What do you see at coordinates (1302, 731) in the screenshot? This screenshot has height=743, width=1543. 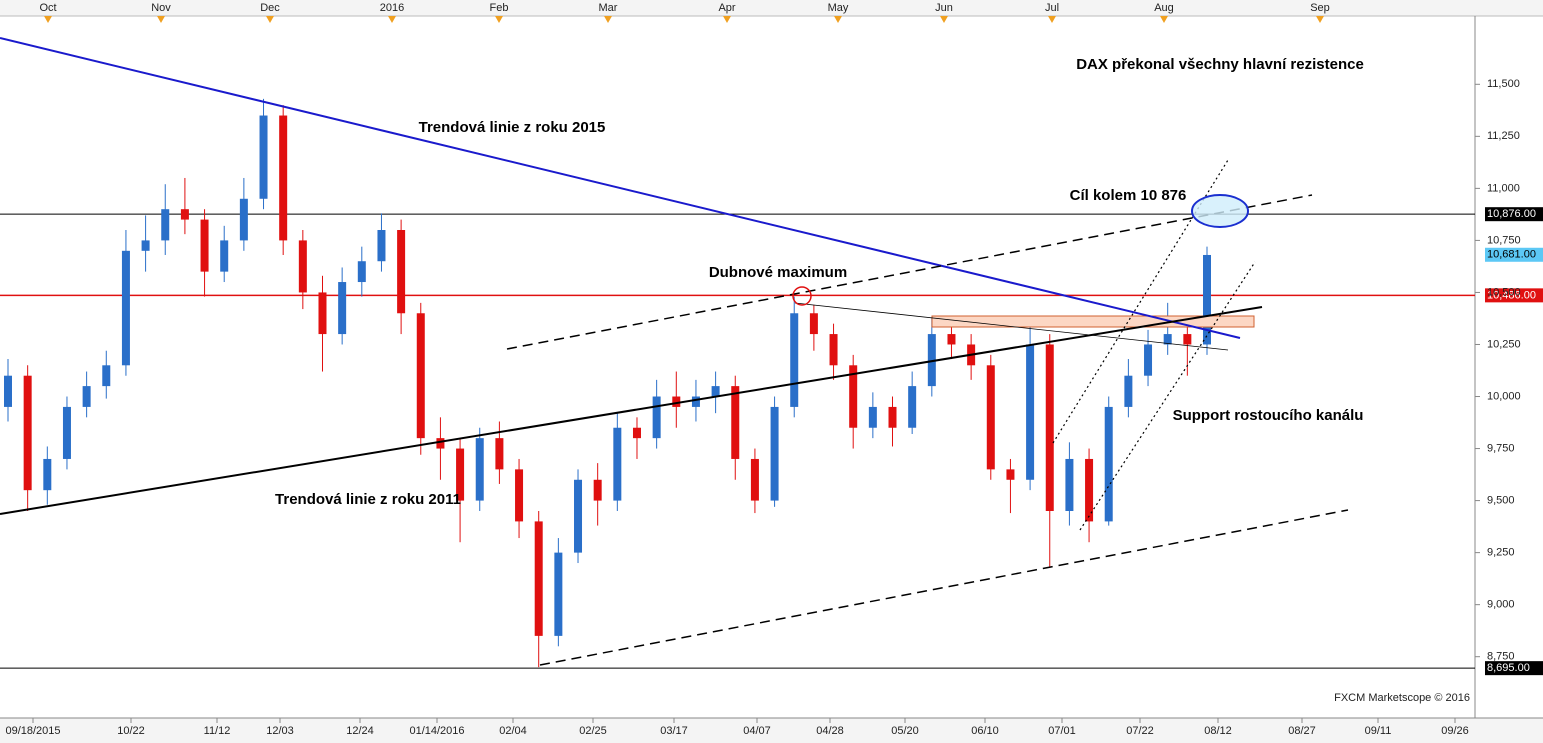 I see `x-tick-label: 08/27` at bounding box center [1302, 731].